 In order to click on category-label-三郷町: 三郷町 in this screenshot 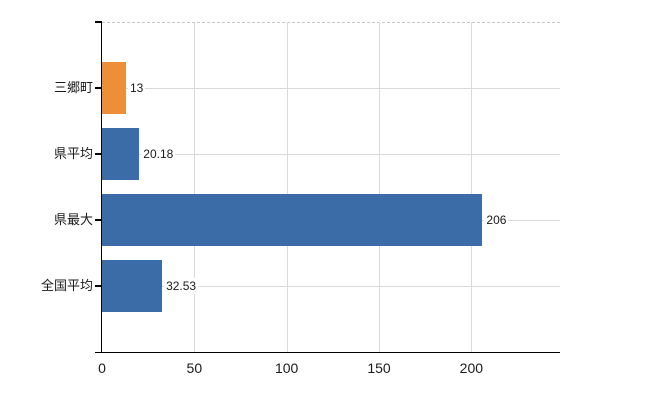, I will do `click(73, 87)`.